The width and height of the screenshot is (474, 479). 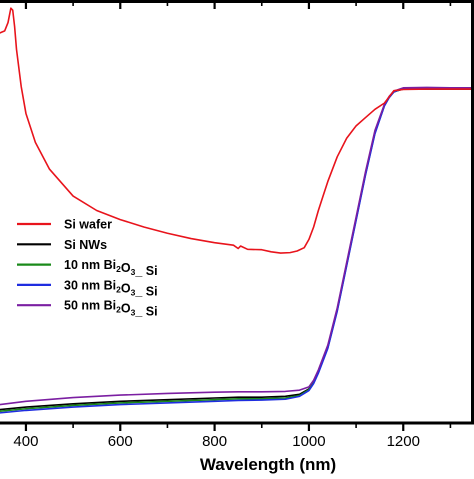 What do you see at coordinates (268, 464) in the screenshot?
I see `x-axis-title: Wavelength (nm)` at bounding box center [268, 464].